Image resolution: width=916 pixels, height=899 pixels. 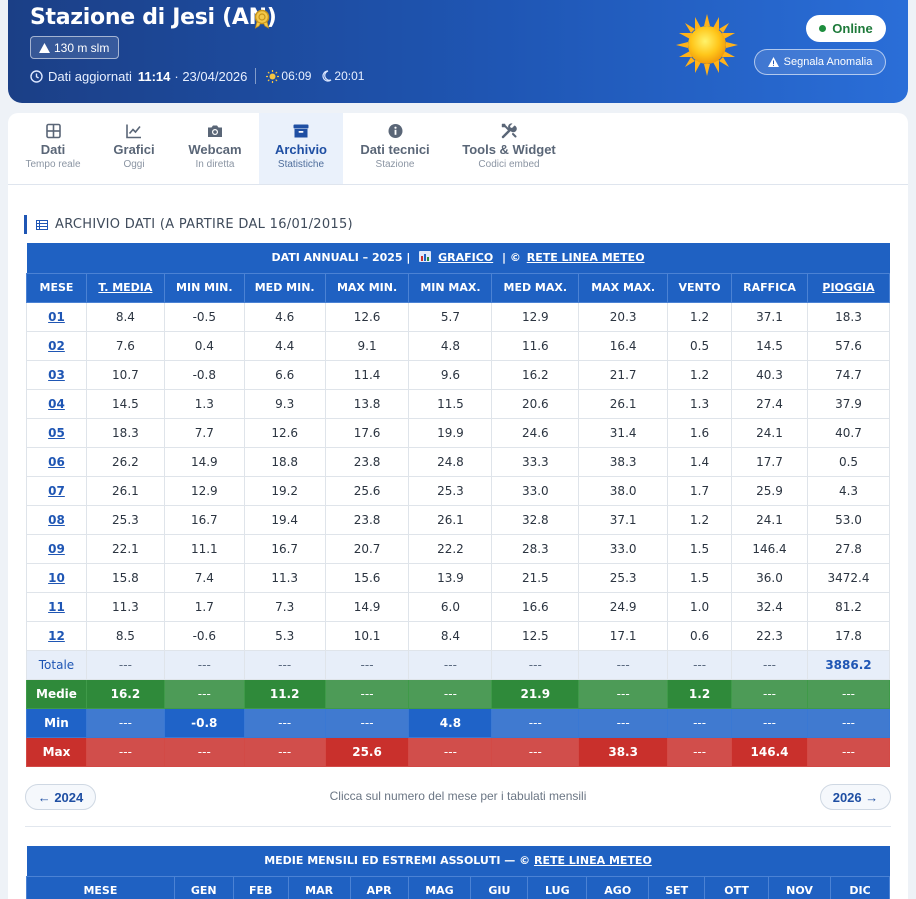 I want to click on column-header: MED MIN., so click(x=284, y=287).